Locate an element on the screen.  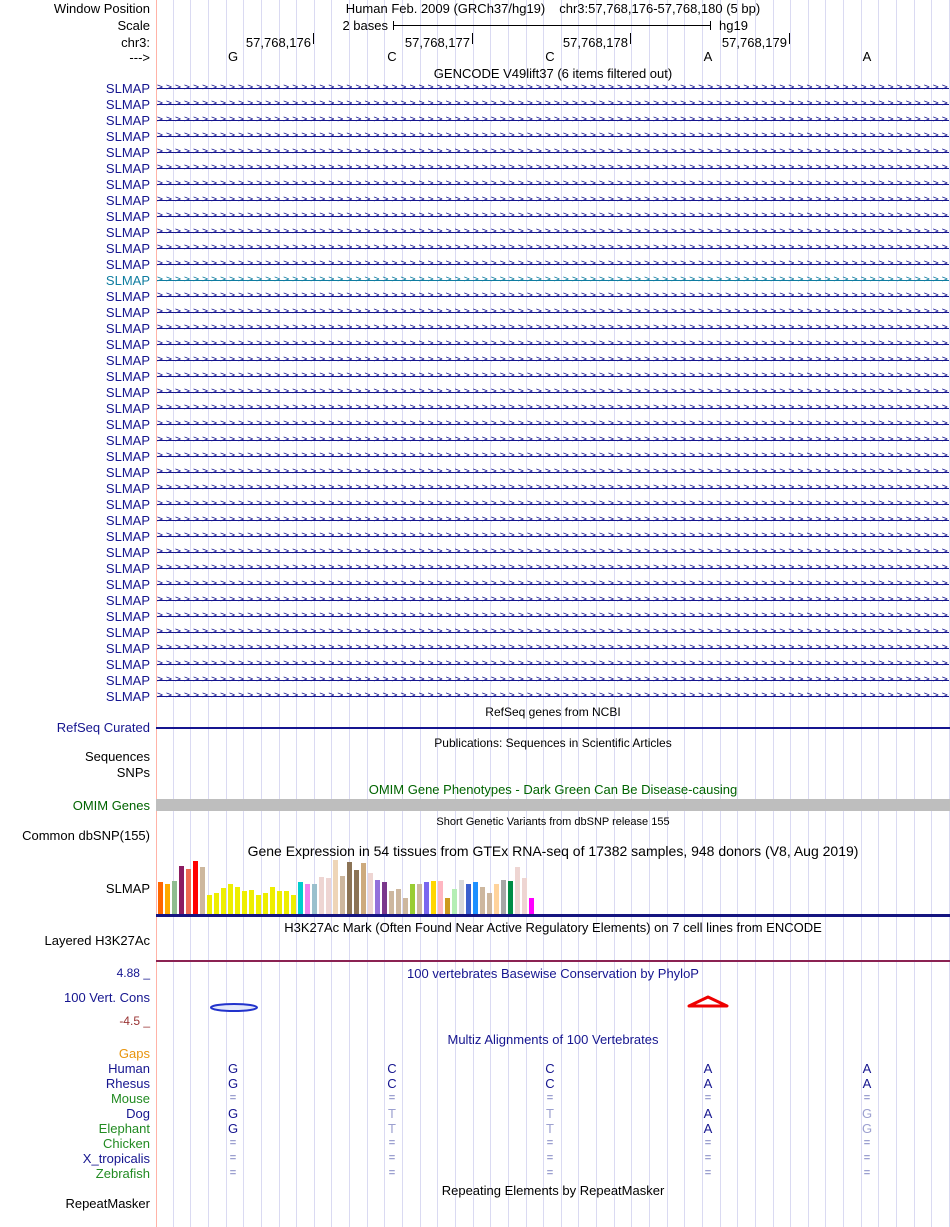
species-label: X_tropicalis is located at coordinates (116, 1158).